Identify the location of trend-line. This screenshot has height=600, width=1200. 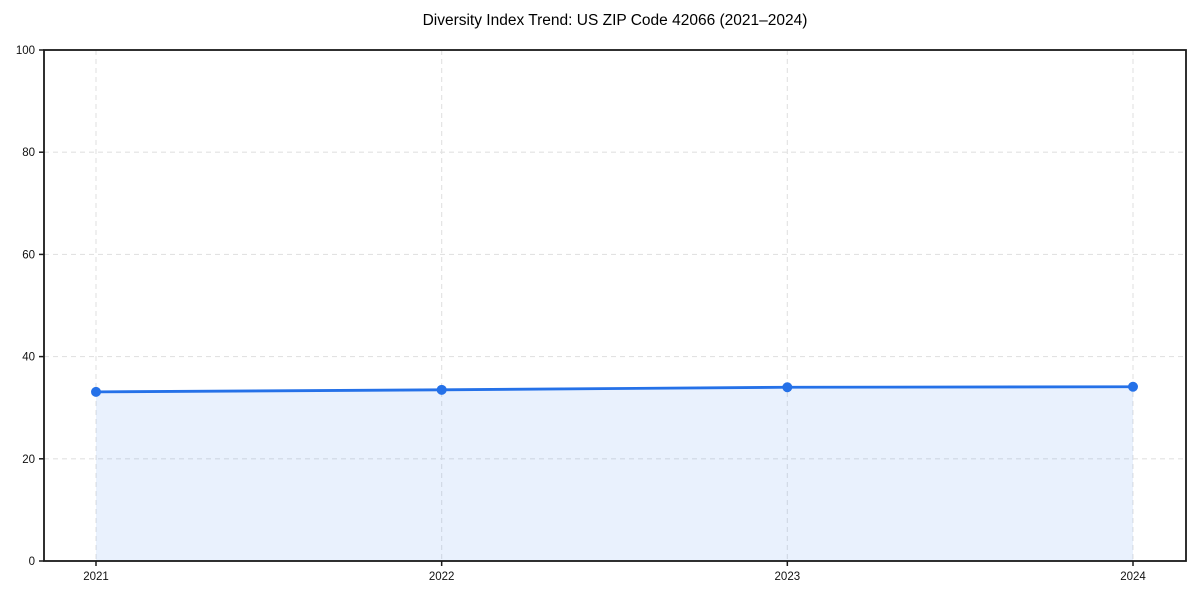
(614, 389).